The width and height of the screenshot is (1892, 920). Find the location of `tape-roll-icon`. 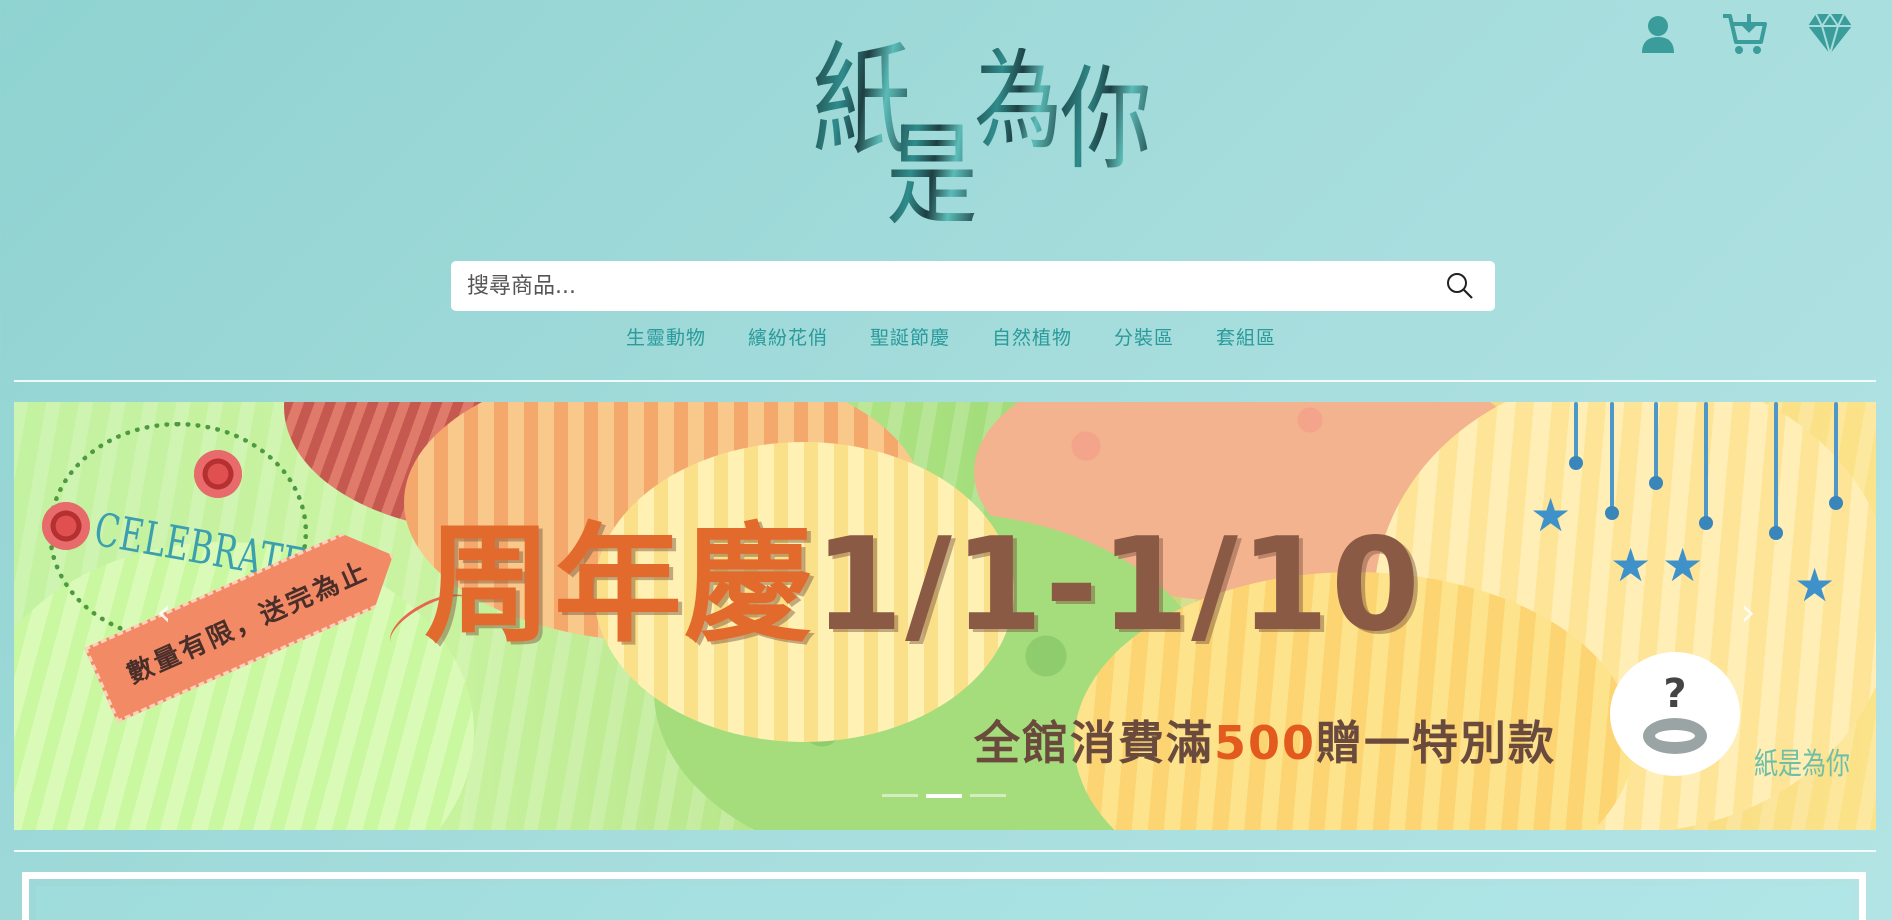

tape-roll-icon is located at coordinates (1675, 736).